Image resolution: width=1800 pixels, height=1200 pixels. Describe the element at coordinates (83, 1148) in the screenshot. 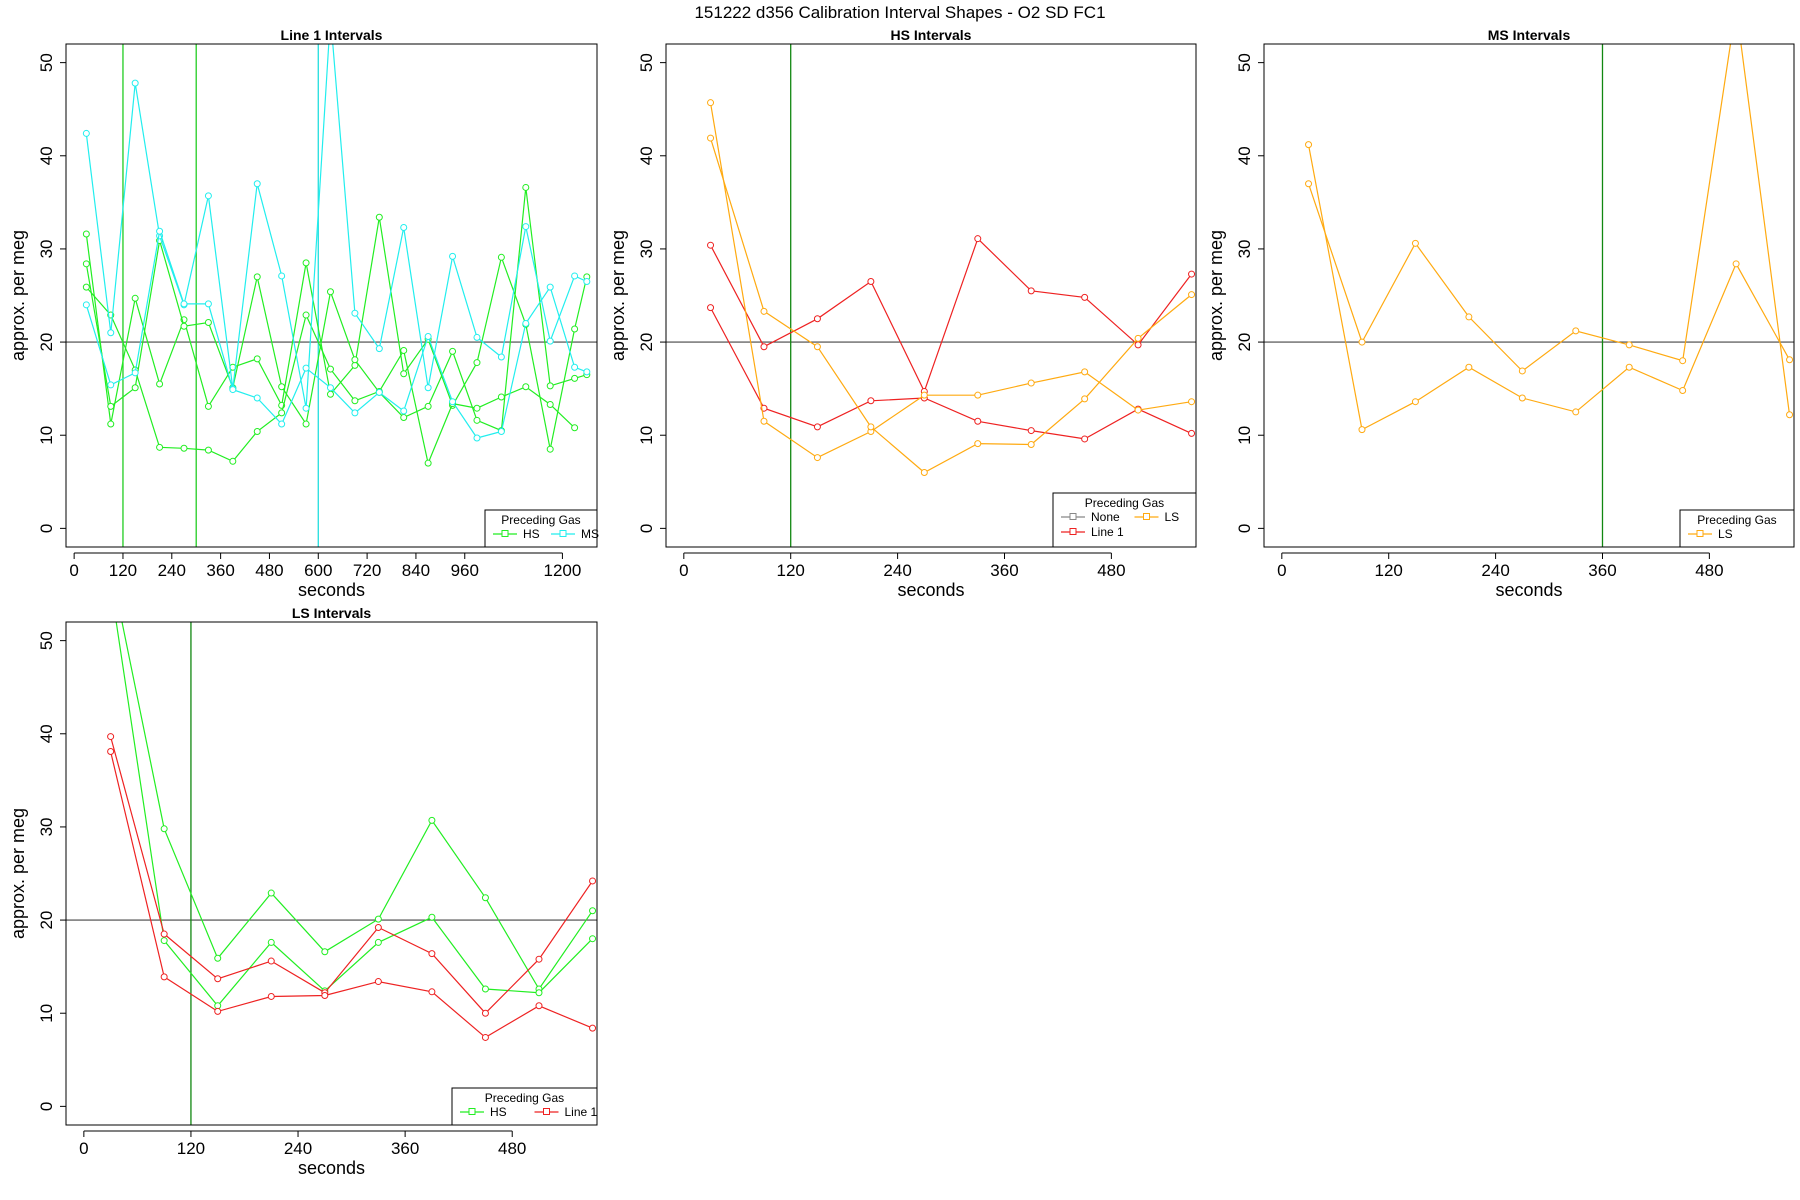

I see `x-tick-label: 0` at that location.